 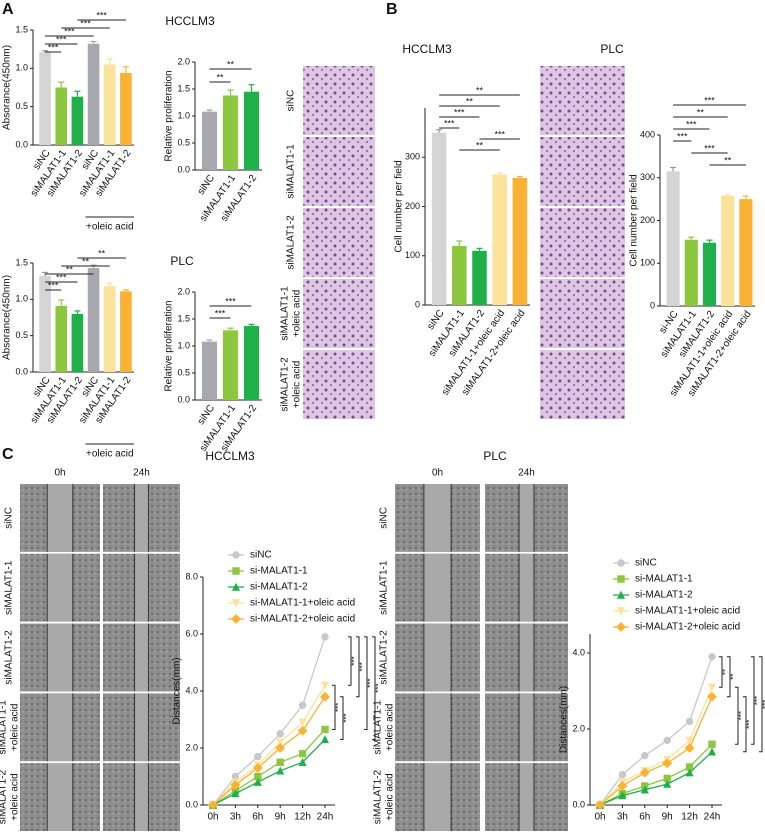 I want to click on x-tick-label: 12h, so click(x=302, y=817).